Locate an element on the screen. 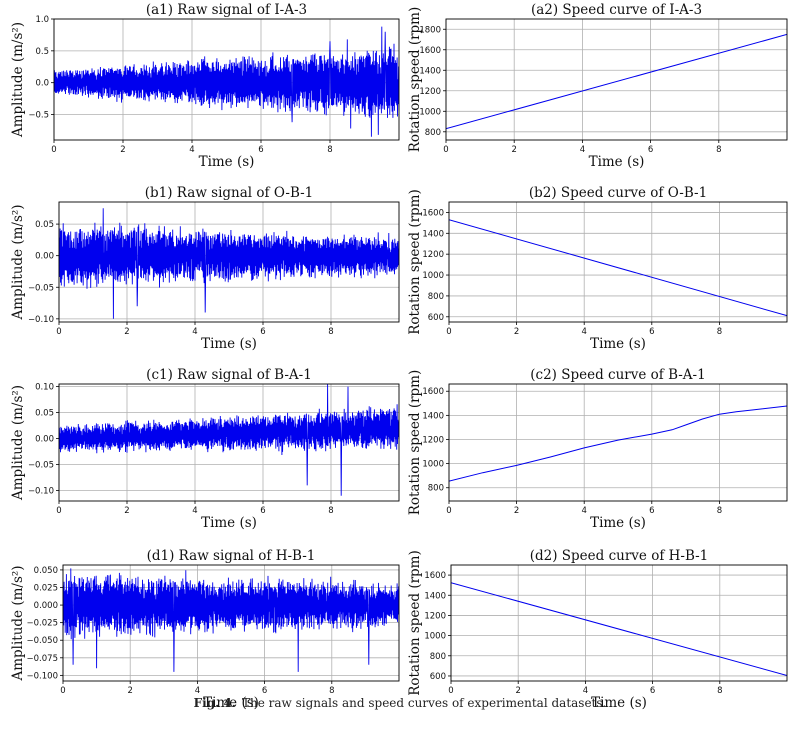  y-tick-label: 1400 is located at coordinates (433, 416).